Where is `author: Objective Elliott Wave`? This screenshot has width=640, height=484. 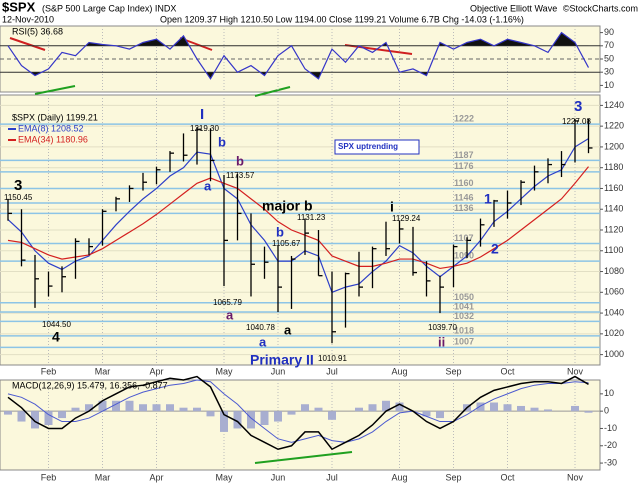 author: Objective Elliott Wave is located at coordinates (513, 8).